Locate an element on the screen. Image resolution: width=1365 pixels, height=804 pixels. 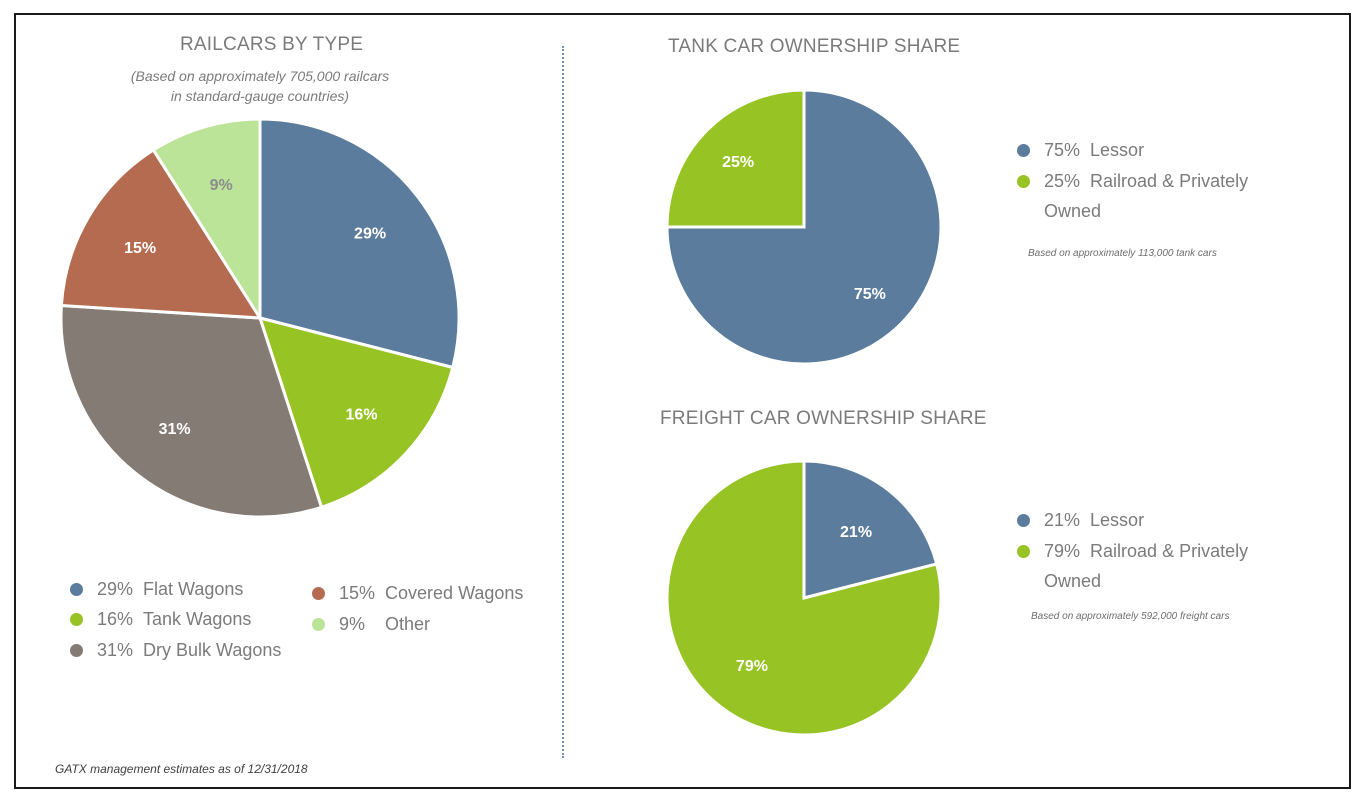
pie-data-label: 21% is located at coordinates (856, 532).